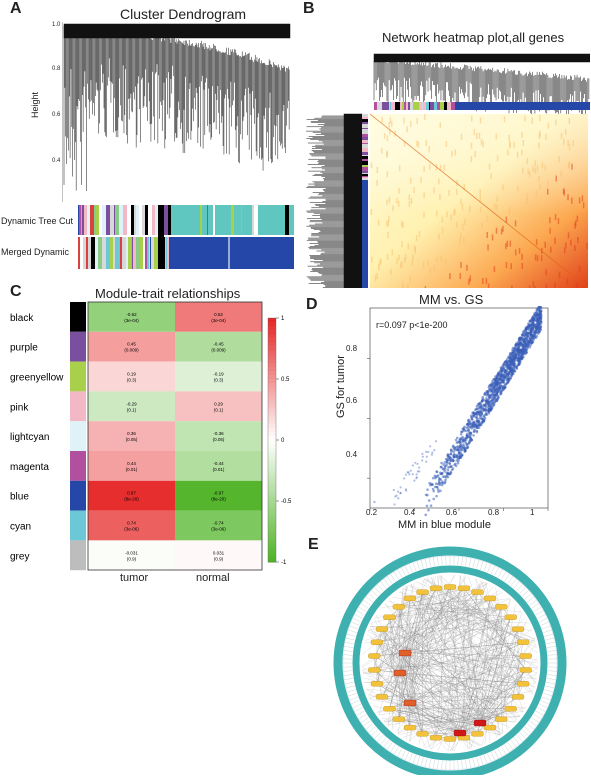  What do you see at coordinates (494, 512) in the screenshot?
I see `panel-d-xtick: 0.8` at bounding box center [494, 512].